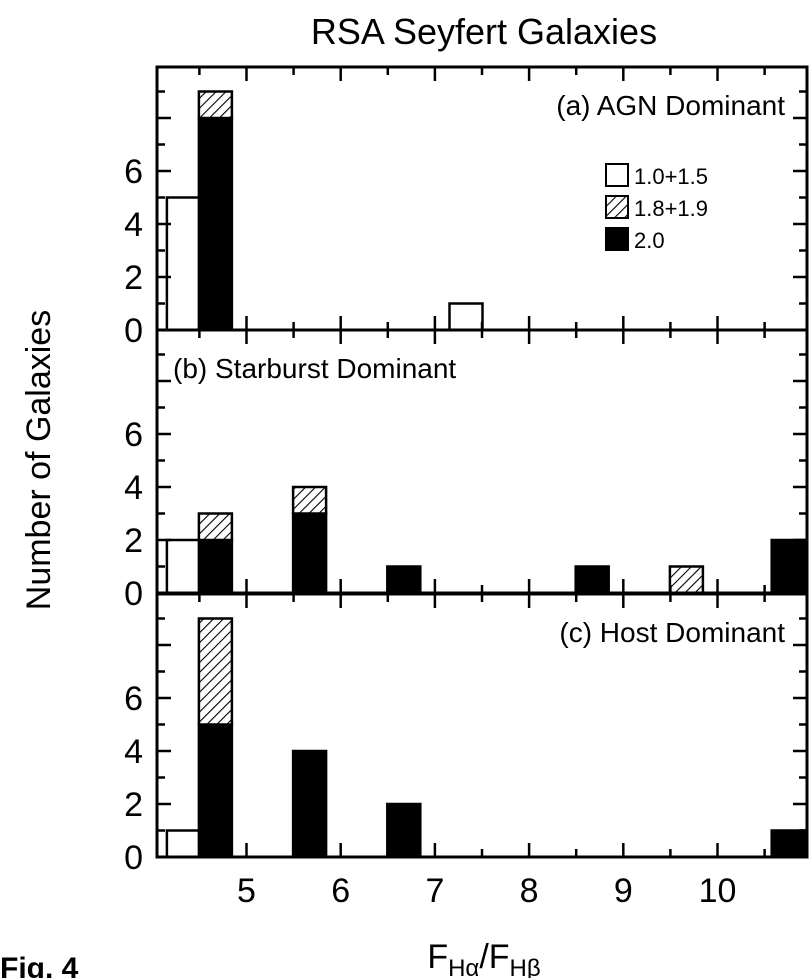  What do you see at coordinates (617, 239) in the screenshot?
I see `legend-swatch-t2` at bounding box center [617, 239].